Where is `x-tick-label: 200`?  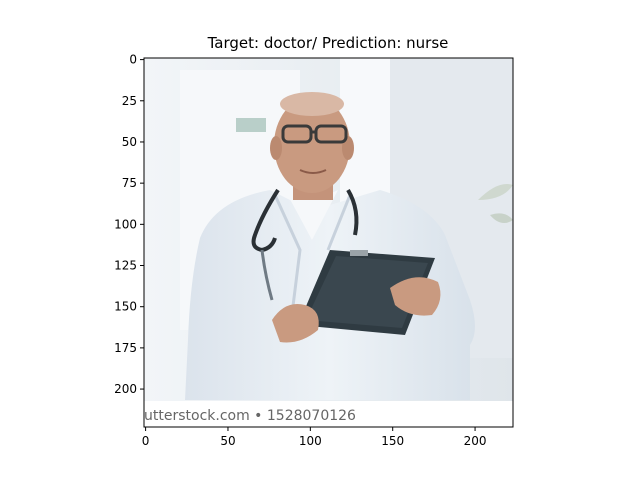 x-tick-label: 200 is located at coordinates (475, 441).